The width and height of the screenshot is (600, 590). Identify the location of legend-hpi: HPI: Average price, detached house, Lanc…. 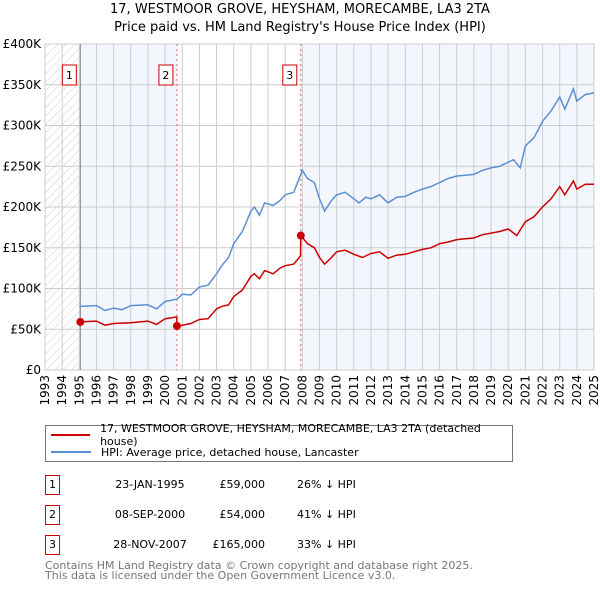
(230, 452).